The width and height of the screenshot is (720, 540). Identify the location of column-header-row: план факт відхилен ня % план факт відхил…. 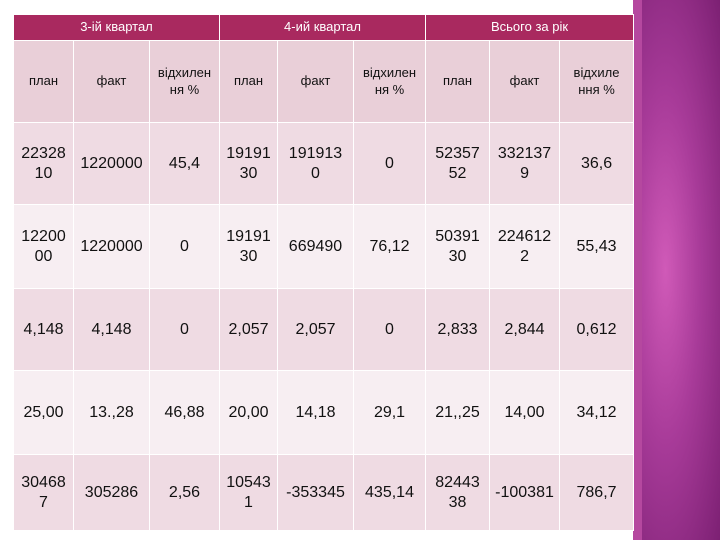
(324, 81).